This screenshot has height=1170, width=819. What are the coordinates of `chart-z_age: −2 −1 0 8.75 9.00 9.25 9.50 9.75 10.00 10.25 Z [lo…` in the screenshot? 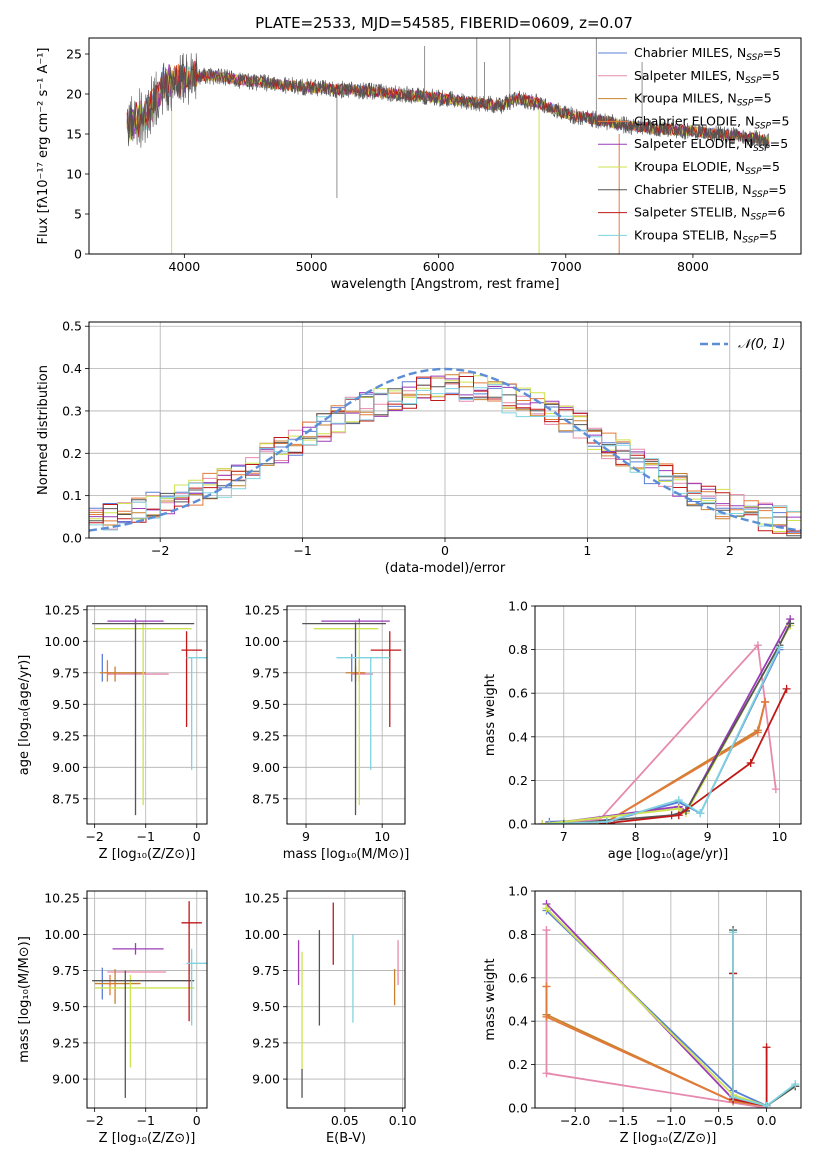 It's located at (112, 732).